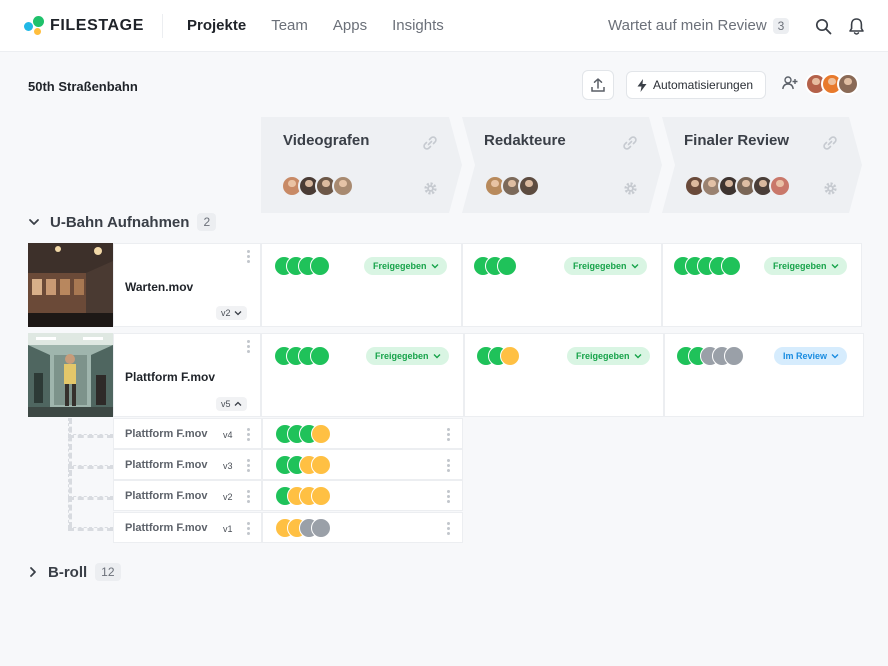  What do you see at coordinates (832, 84) in the screenshot?
I see `project-team-avatars` at bounding box center [832, 84].